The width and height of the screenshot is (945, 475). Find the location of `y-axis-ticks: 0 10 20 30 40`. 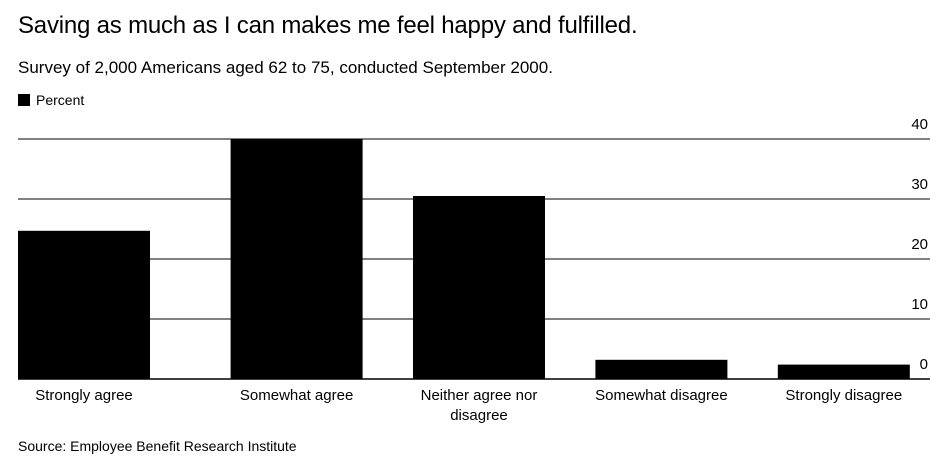

y-axis-ticks: 0 10 20 30 40 is located at coordinates (919, 244).